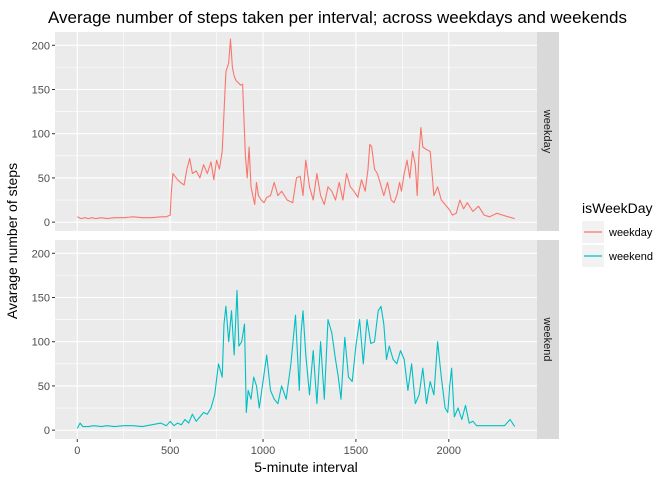 The width and height of the screenshot is (672, 480). I want to click on x-axis-title: 5-minute interval, so click(306, 467).